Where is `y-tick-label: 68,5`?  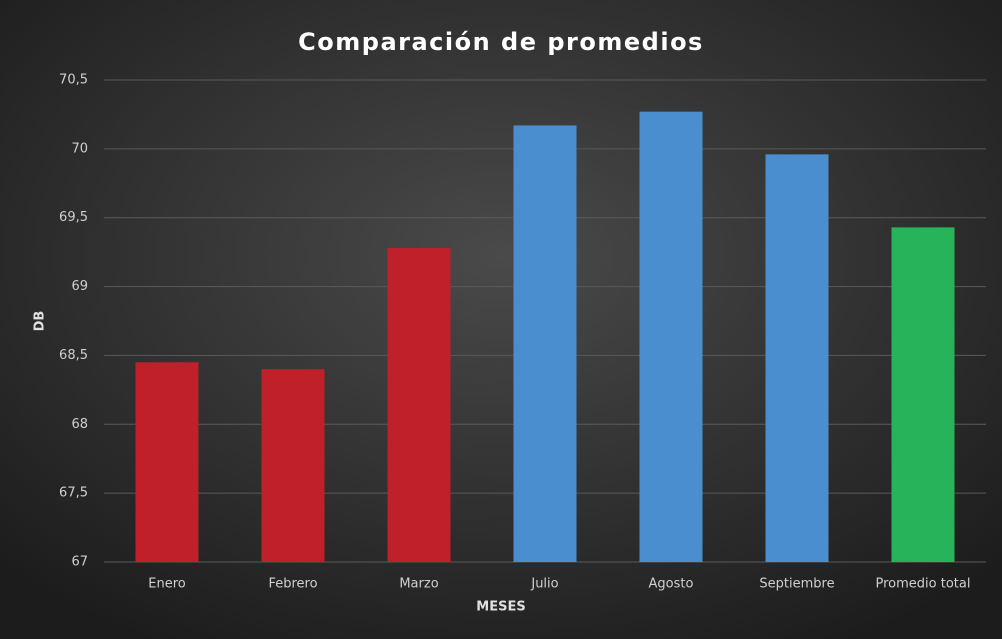 y-tick-label: 68,5 is located at coordinates (73, 355).